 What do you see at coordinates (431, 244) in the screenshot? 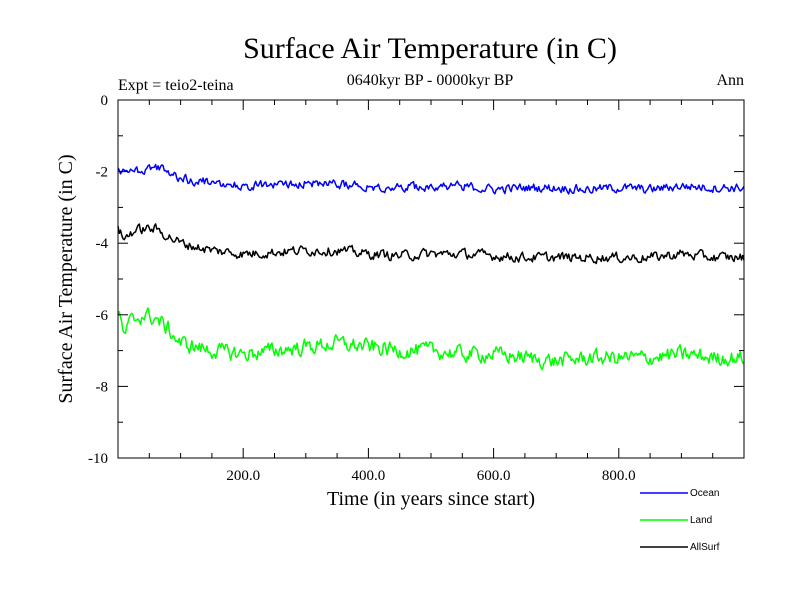
I see `series-line-allsurf` at bounding box center [431, 244].